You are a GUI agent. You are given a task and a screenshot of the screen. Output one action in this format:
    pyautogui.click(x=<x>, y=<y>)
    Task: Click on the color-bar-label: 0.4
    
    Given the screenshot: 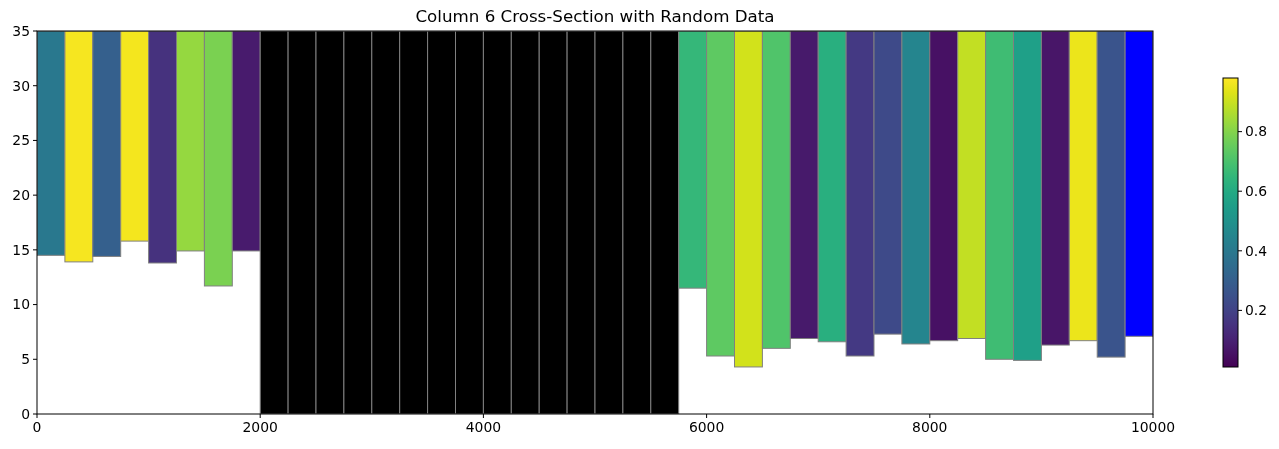 What is the action you would take?
    pyautogui.click(x=1256, y=250)
    